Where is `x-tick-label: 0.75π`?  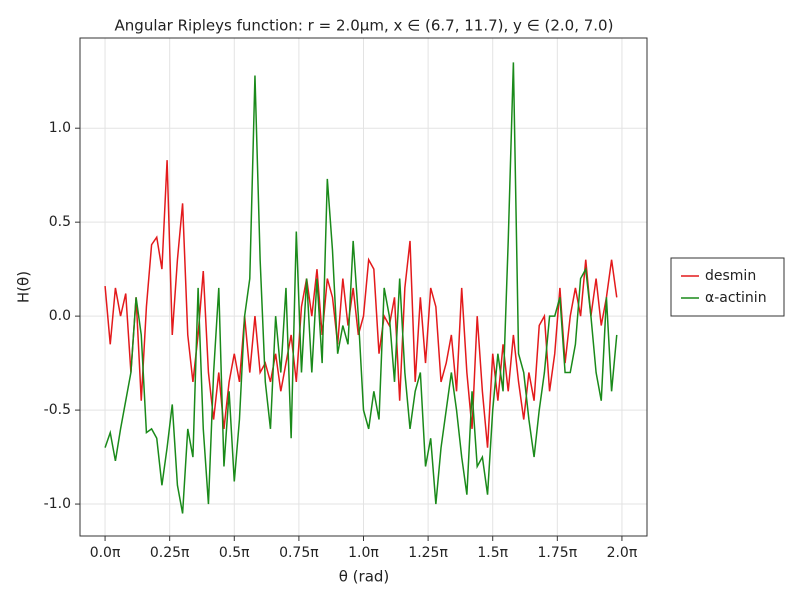
x-tick-label: 0.75π is located at coordinates (299, 553).